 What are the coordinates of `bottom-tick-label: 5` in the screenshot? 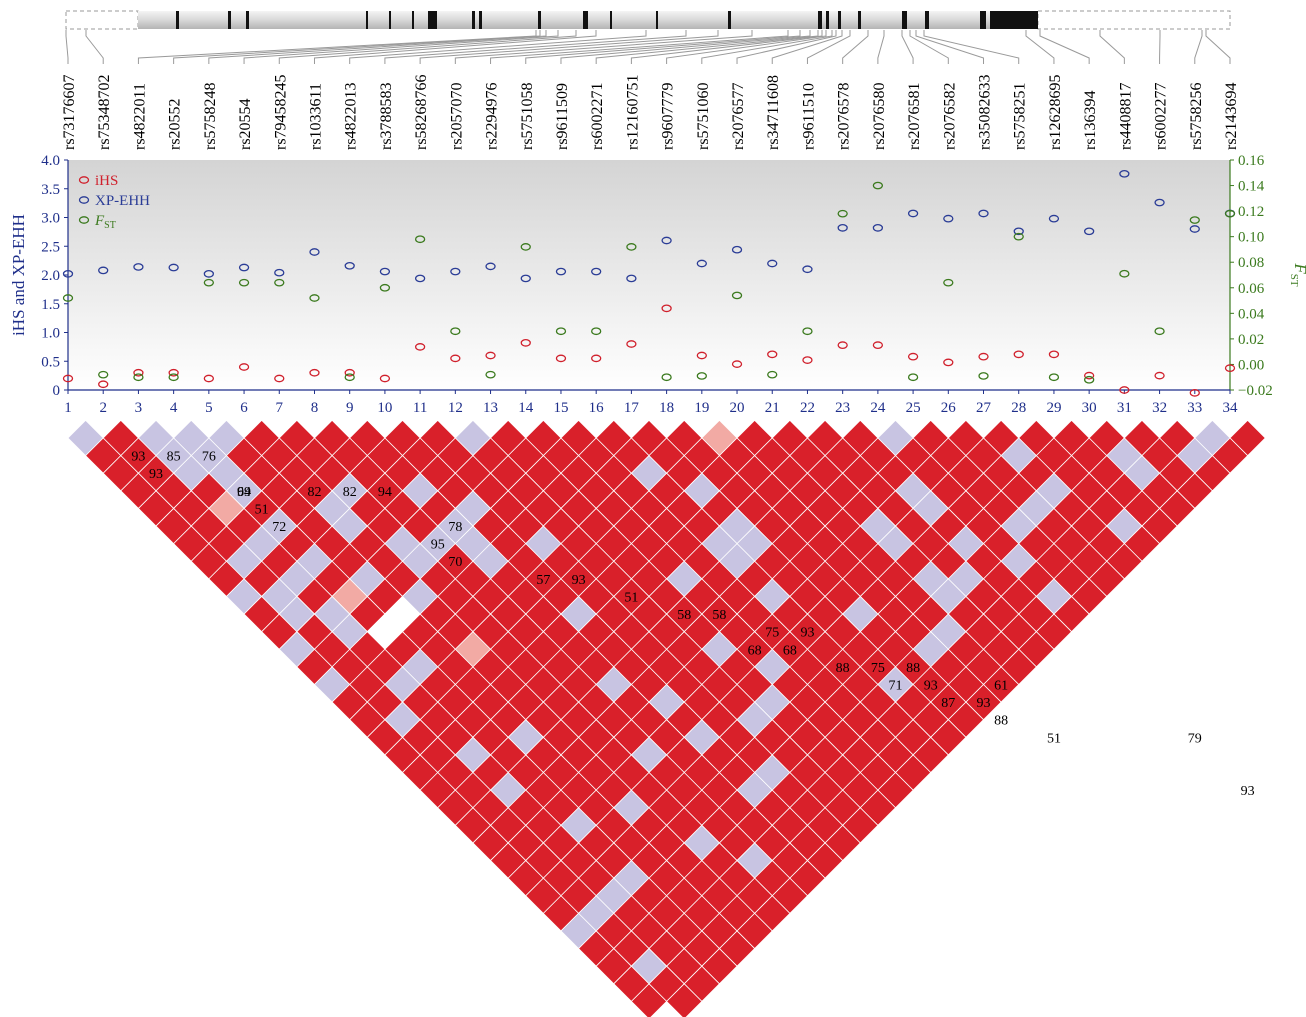 It's located at (209, 408).